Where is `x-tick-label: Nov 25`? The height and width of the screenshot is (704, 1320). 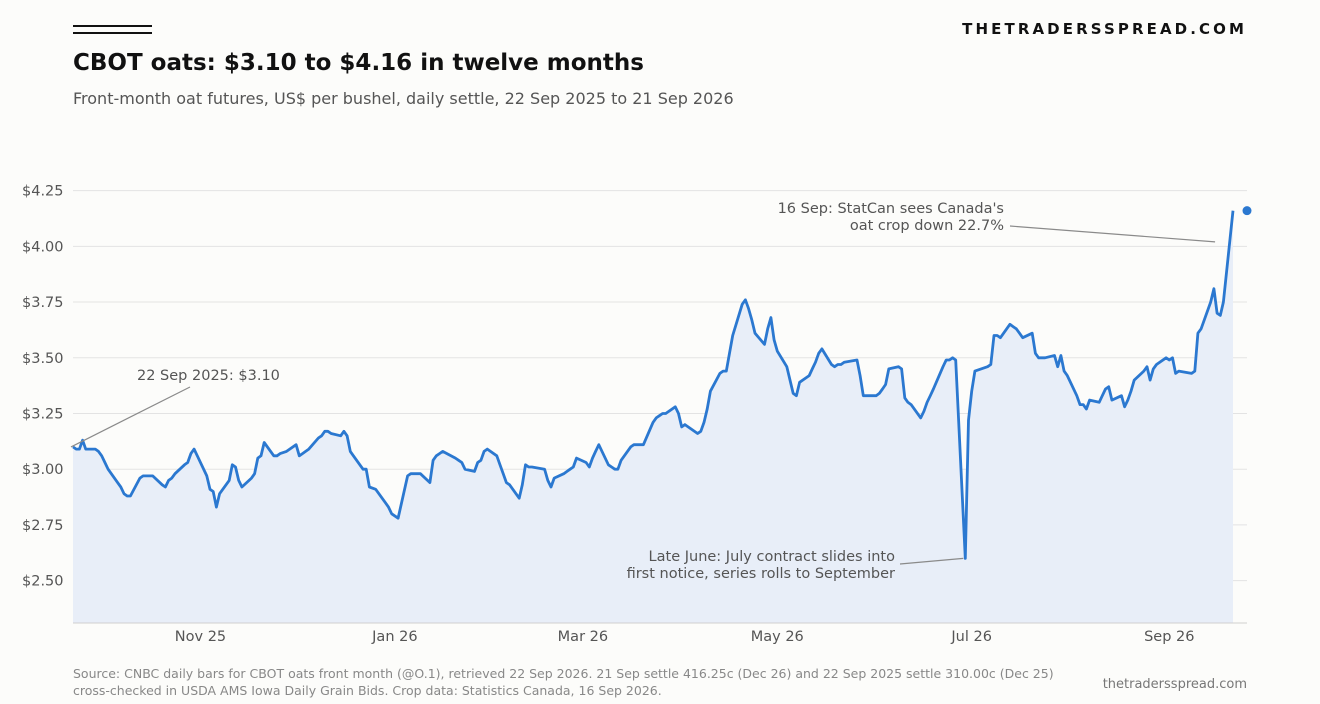 x-tick-label: Nov 25 is located at coordinates (200, 637).